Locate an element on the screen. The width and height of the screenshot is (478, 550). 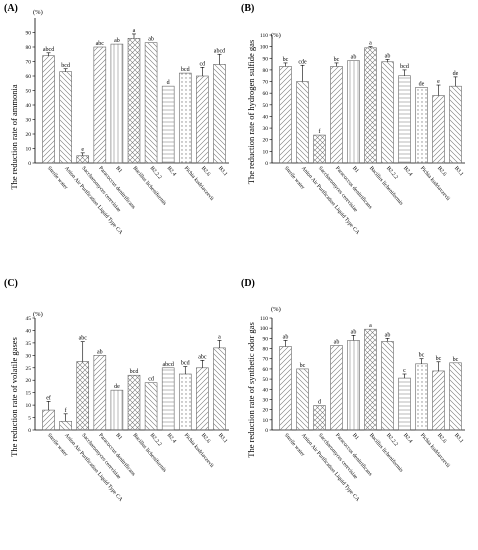
panel-label: (B) is located at coordinates (247, 8).